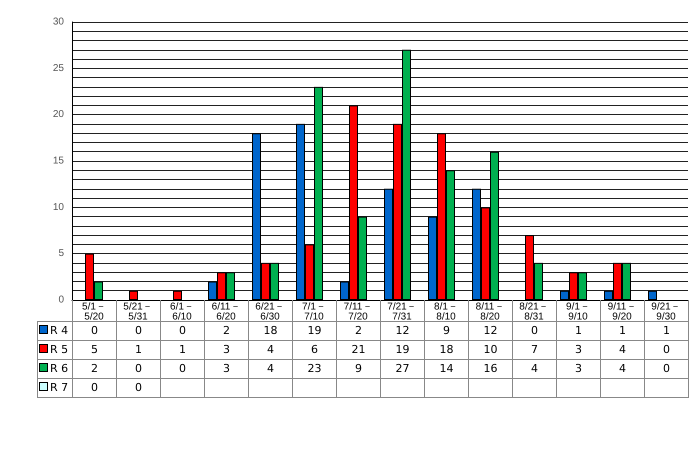  Describe the element at coordinates (55, 388) in the screenshot. I see `legend-label: R 7` at that location.